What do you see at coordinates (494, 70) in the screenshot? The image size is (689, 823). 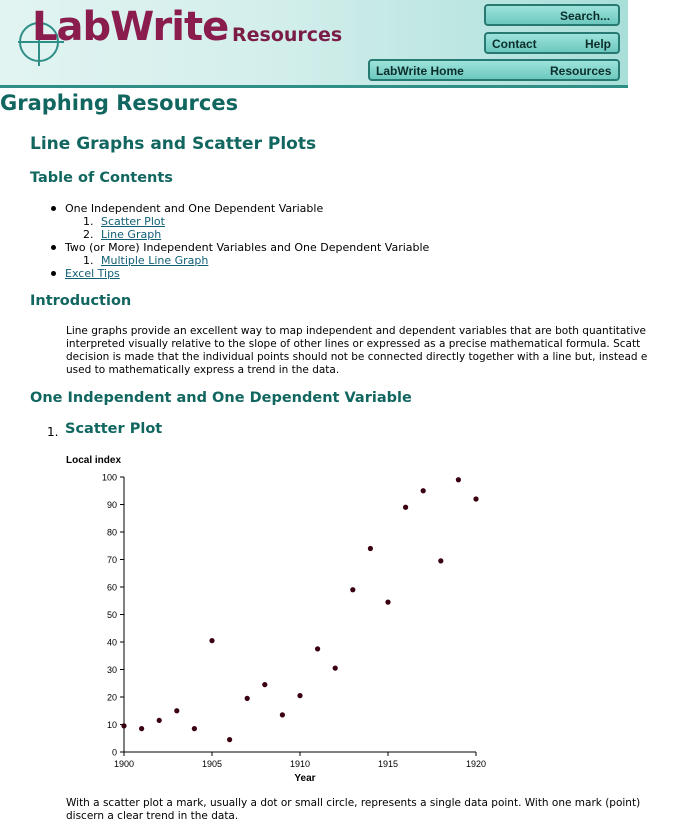 I see `home-resources-bar: LabWrite Home Resources` at bounding box center [494, 70].